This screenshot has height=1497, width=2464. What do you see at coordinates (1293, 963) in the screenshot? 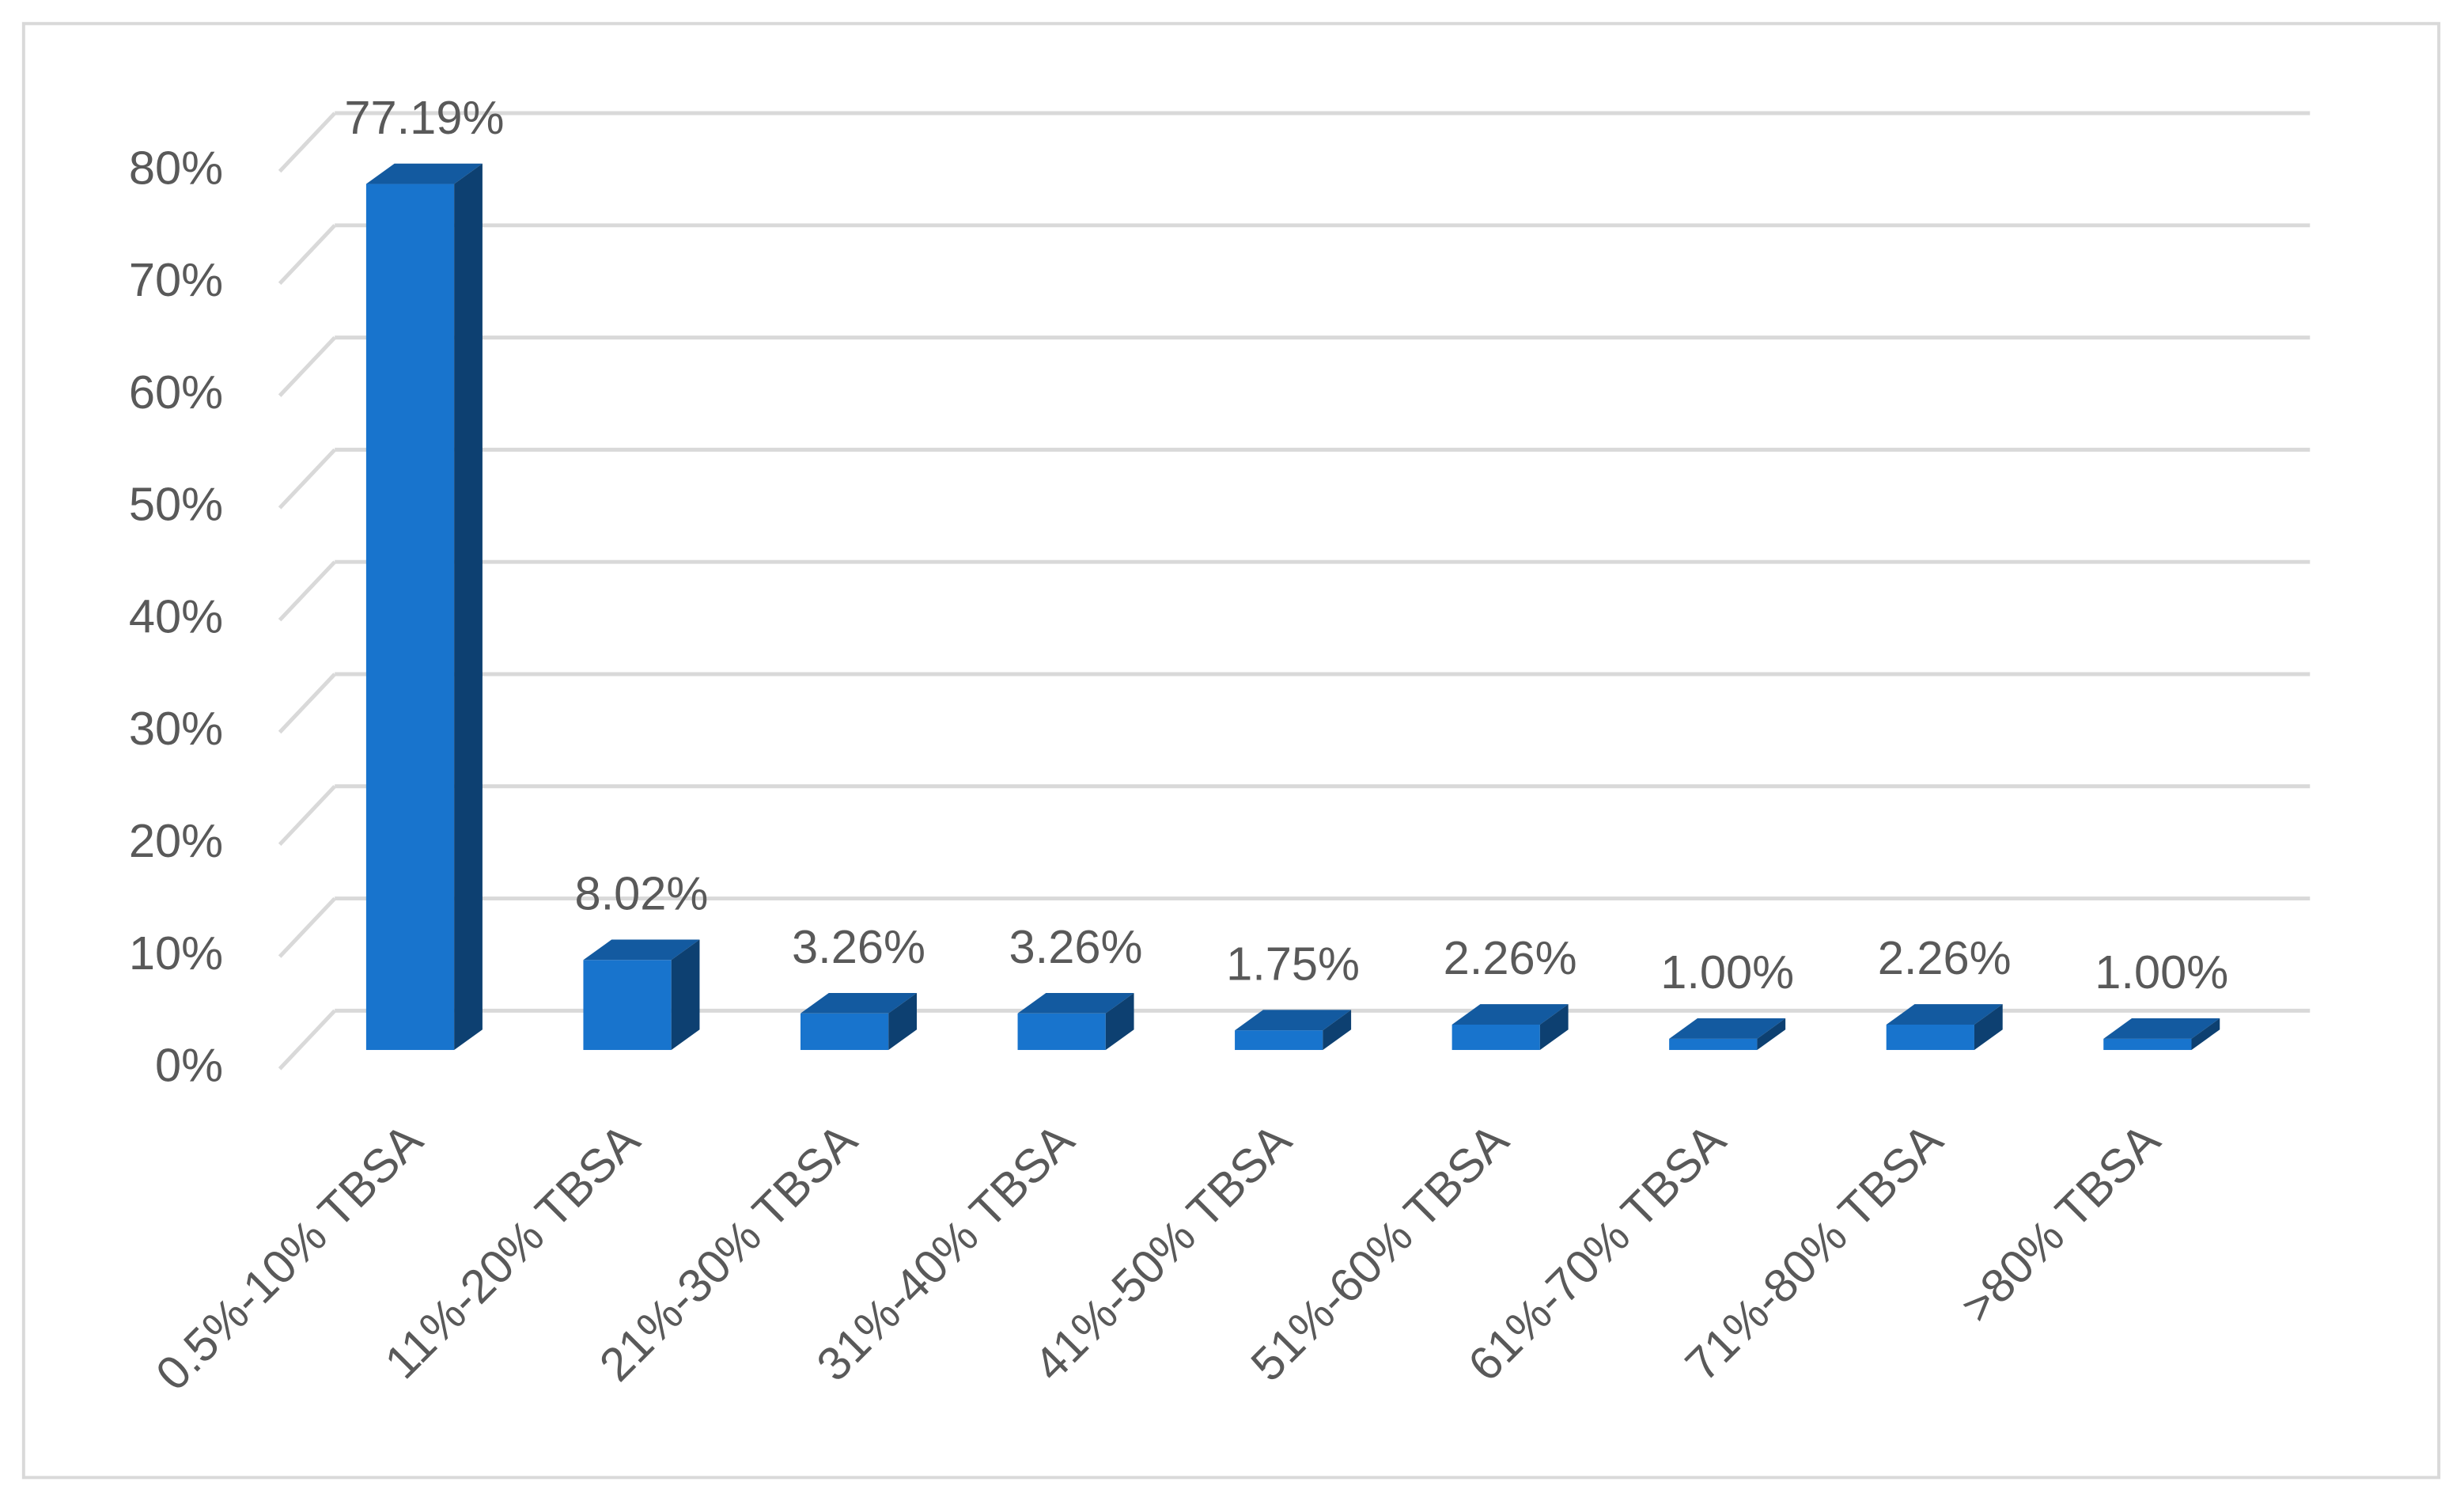
I see `data-label: 1.75%` at bounding box center [1293, 963].